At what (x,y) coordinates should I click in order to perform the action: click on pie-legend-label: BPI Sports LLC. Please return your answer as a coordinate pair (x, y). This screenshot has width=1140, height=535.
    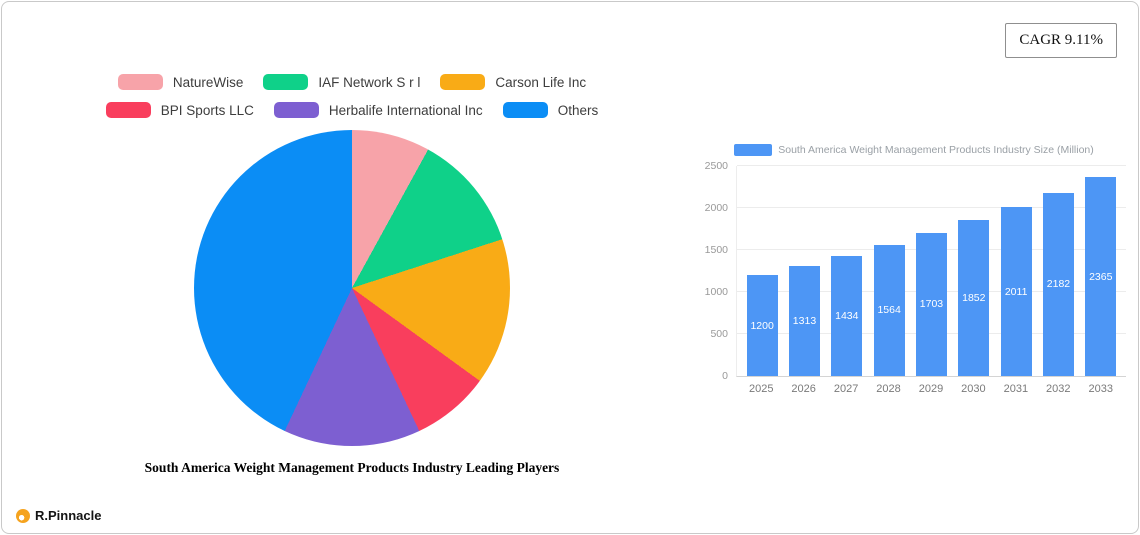
    Looking at the image, I should click on (207, 110).